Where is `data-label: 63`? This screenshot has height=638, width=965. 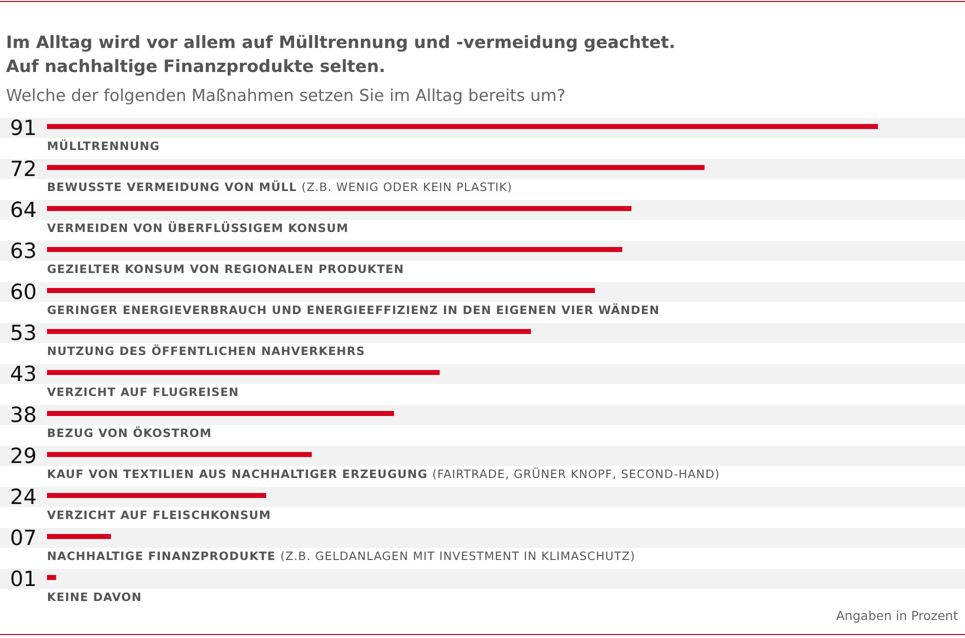 data-label: 63 is located at coordinates (23, 251).